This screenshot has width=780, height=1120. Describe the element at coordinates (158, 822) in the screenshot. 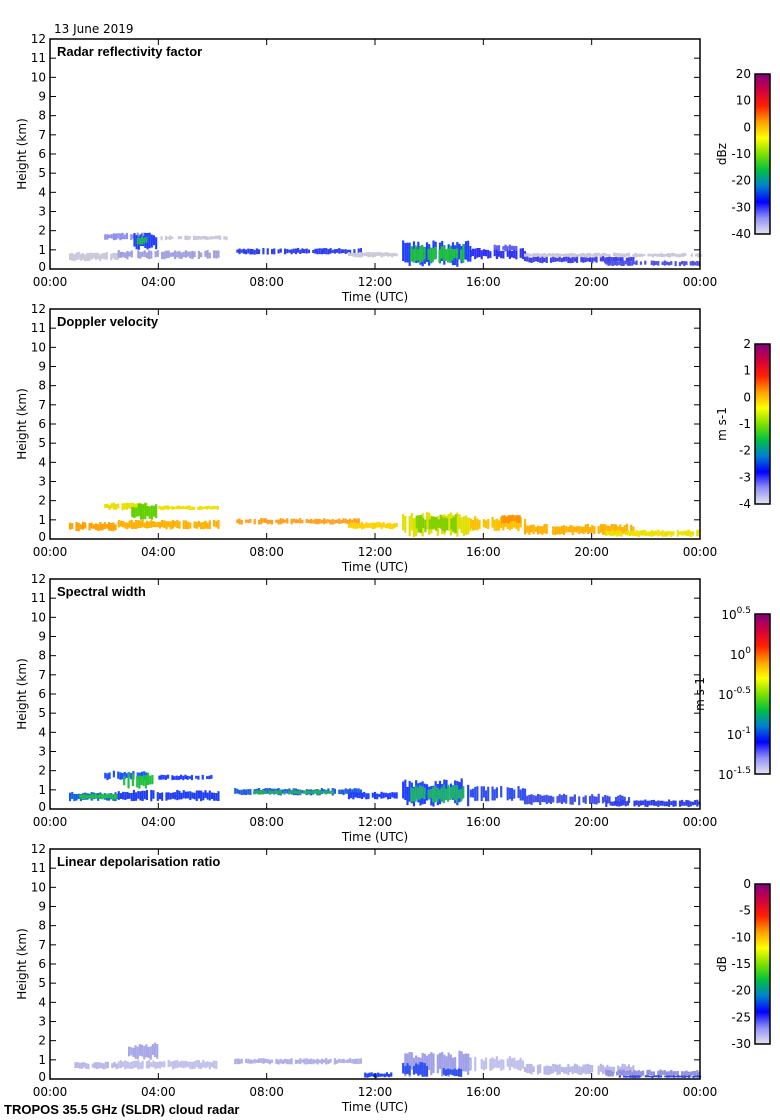

I see `x-tick-label: 04:00` at that location.